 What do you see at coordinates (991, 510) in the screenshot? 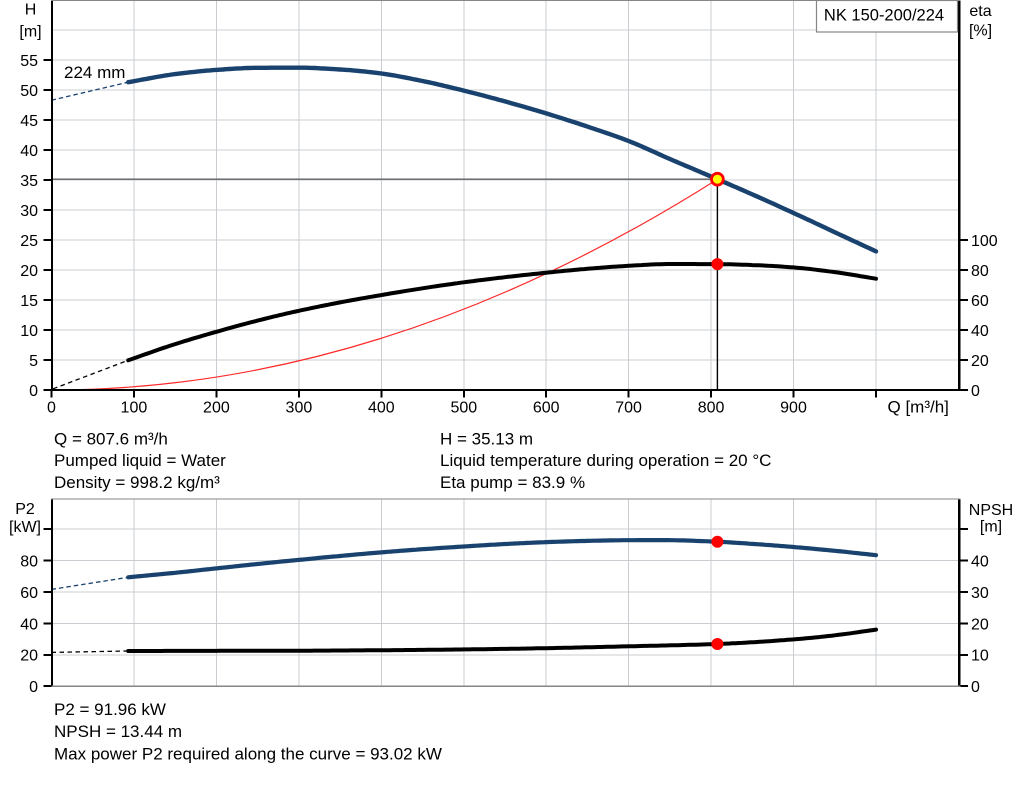
I see `svg-text: NPSH` at bounding box center [991, 510].